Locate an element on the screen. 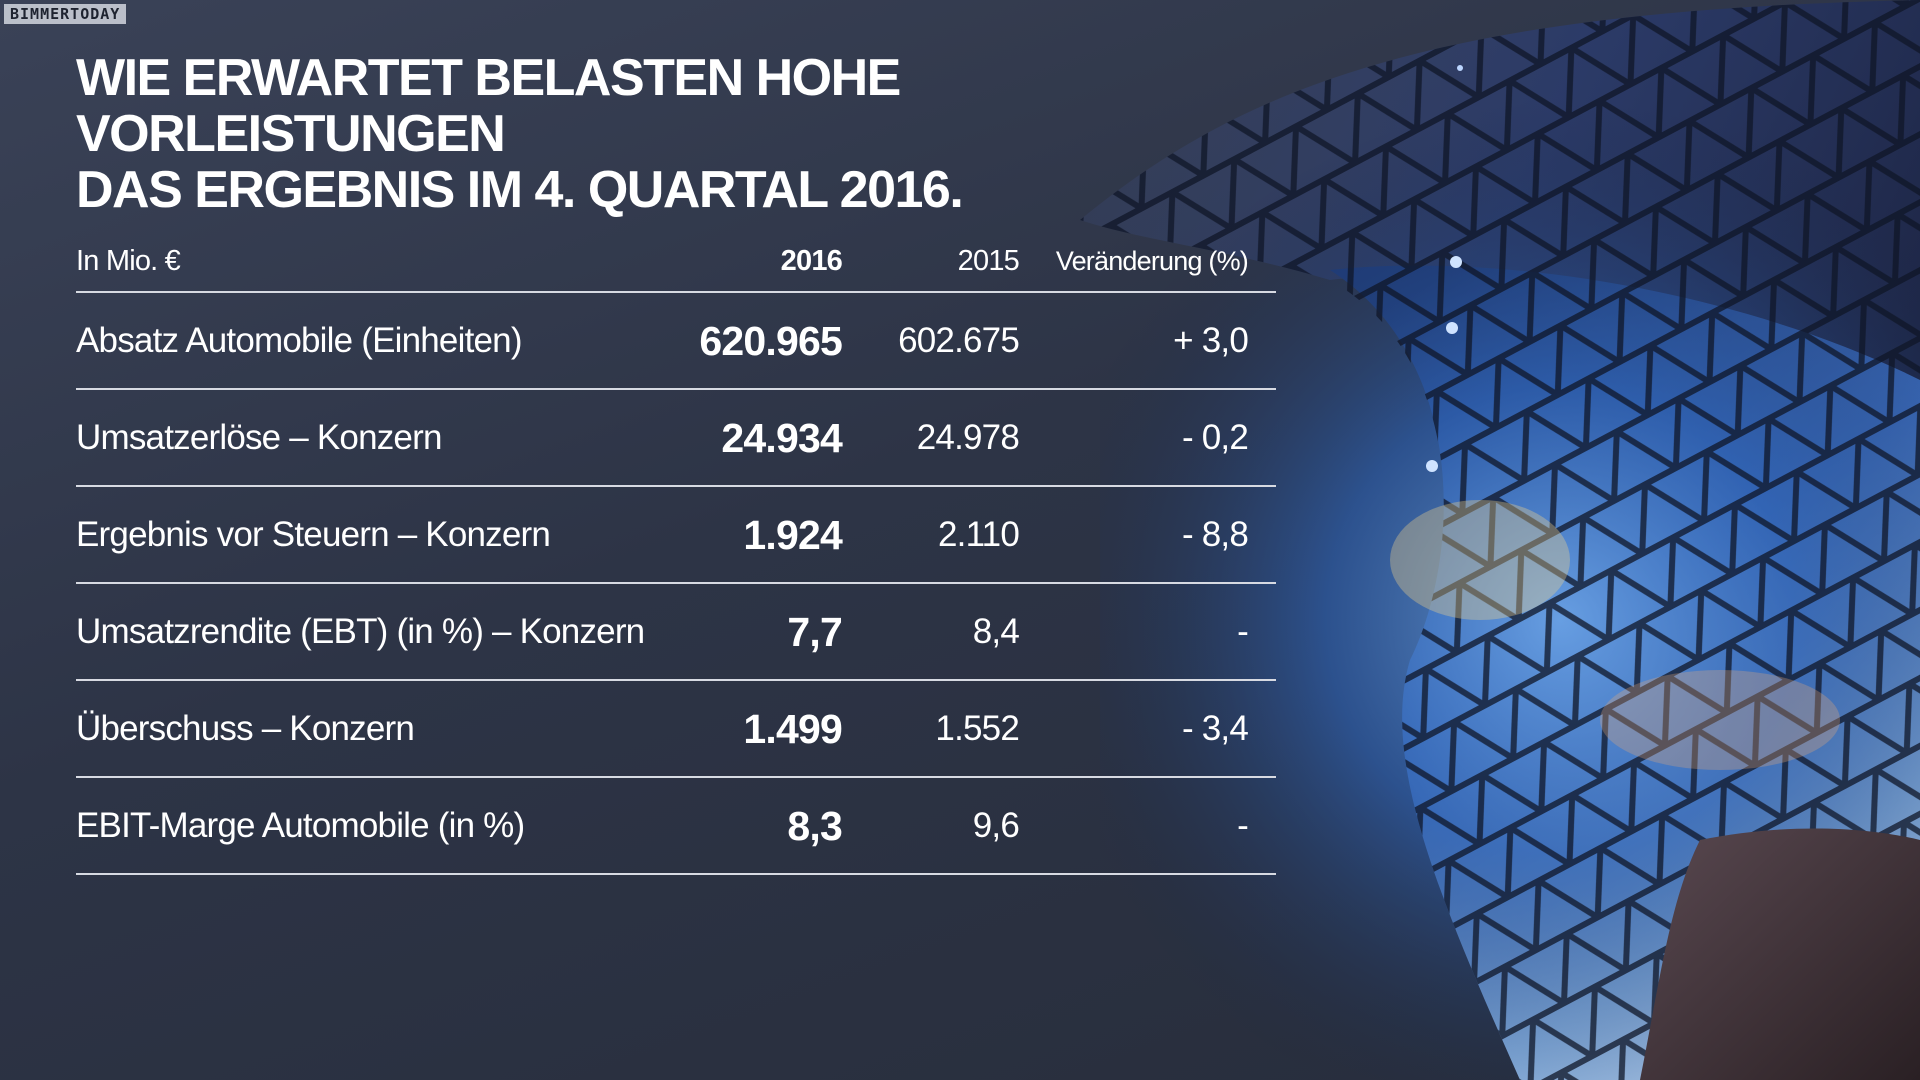 The height and width of the screenshot is (1080, 1920). table-row: Überschuss – Konzern 1.499 1.552 - 3,4 is located at coordinates (676, 729).